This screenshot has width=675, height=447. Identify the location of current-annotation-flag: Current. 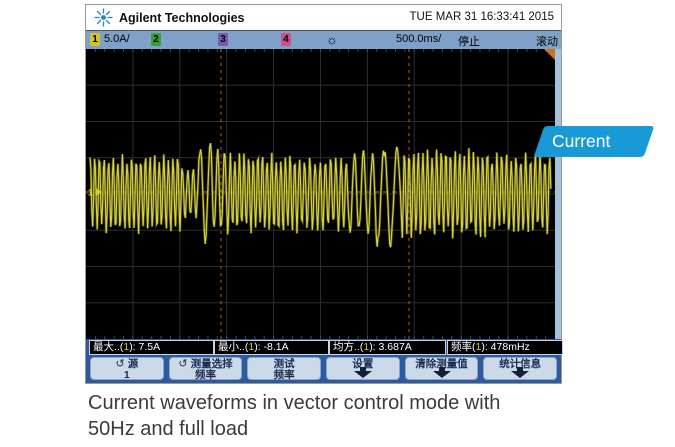
(594, 141).